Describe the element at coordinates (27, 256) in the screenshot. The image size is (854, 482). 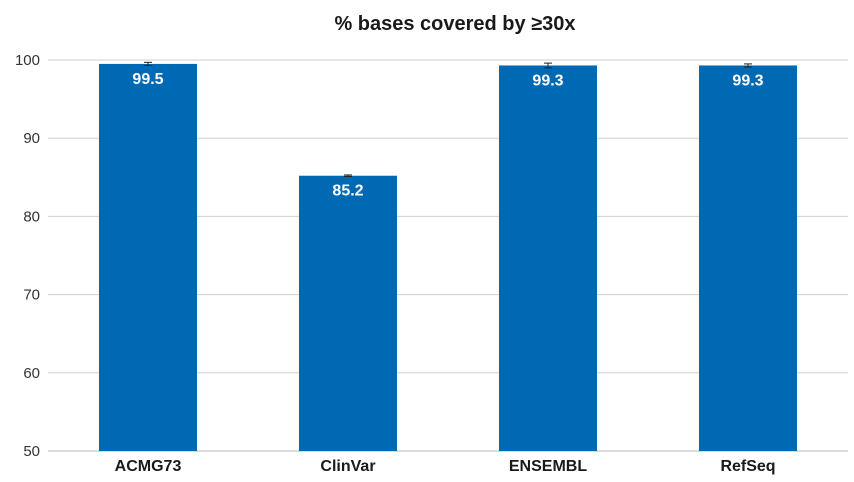
I see `y-axis-ticks: 50 60 70 80 90 100` at that location.